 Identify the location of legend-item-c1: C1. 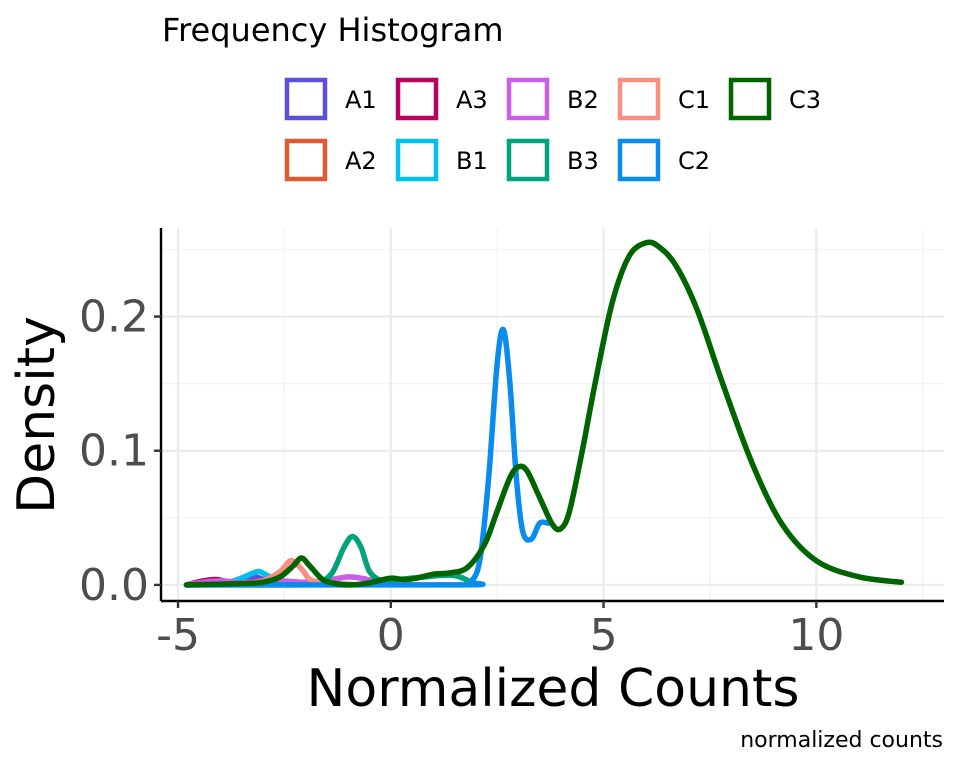
(663, 99).